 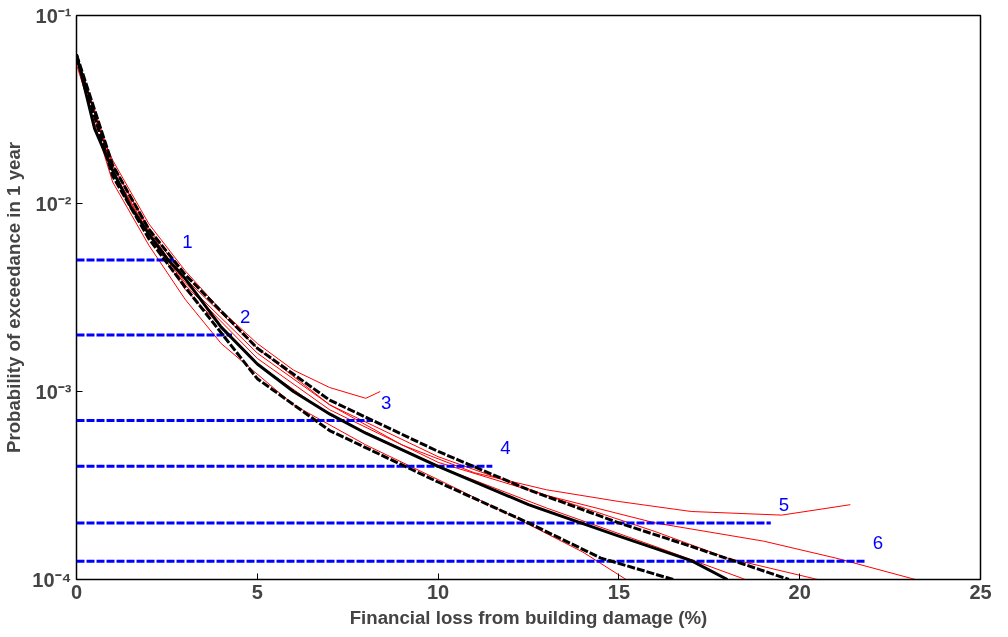 I want to click on x-tick-label: 15, so click(x=619, y=591).